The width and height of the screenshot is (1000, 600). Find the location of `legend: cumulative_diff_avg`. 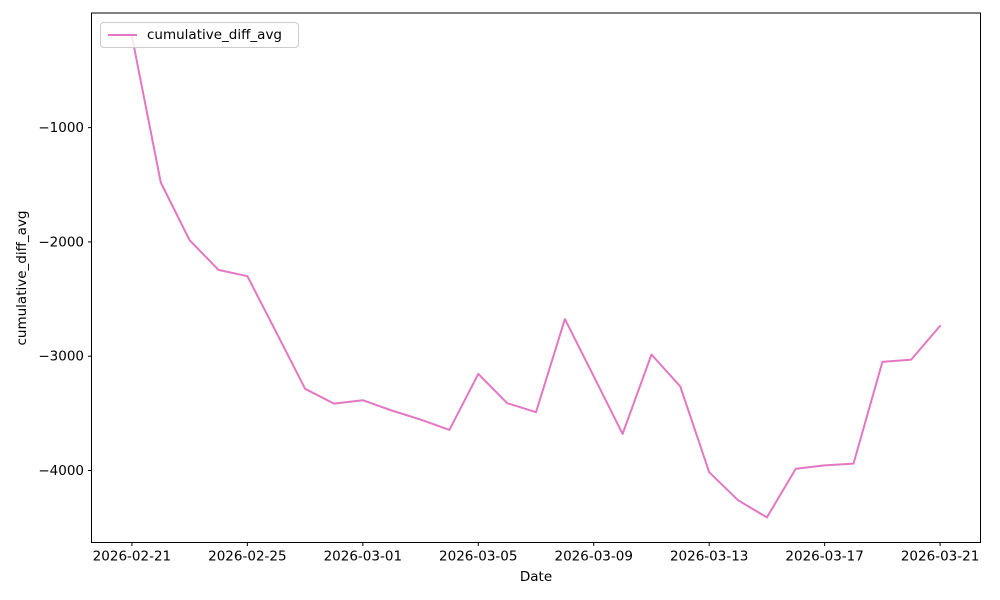

legend: cumulative_diff_avg is located at coordinates (199, 35).